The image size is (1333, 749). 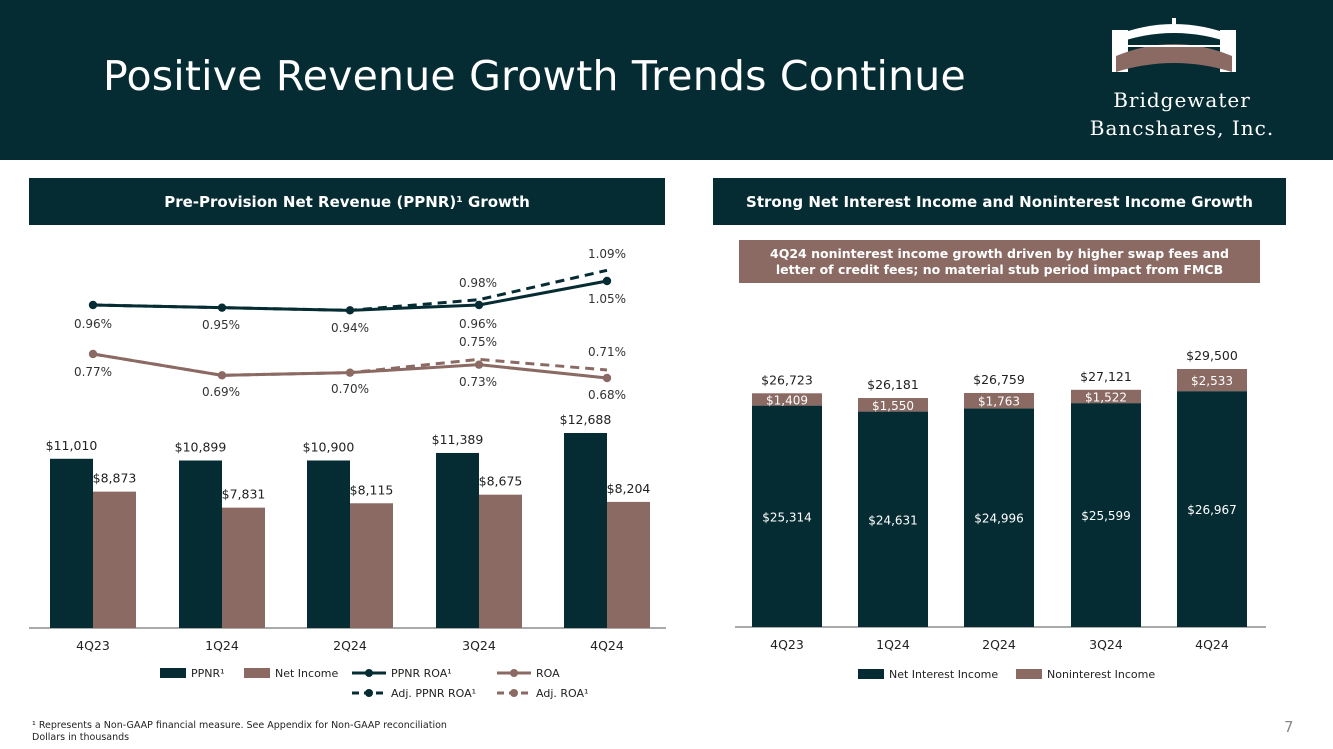 I want to click on legend-adj-roa-marker, so click(x=514, y=693).